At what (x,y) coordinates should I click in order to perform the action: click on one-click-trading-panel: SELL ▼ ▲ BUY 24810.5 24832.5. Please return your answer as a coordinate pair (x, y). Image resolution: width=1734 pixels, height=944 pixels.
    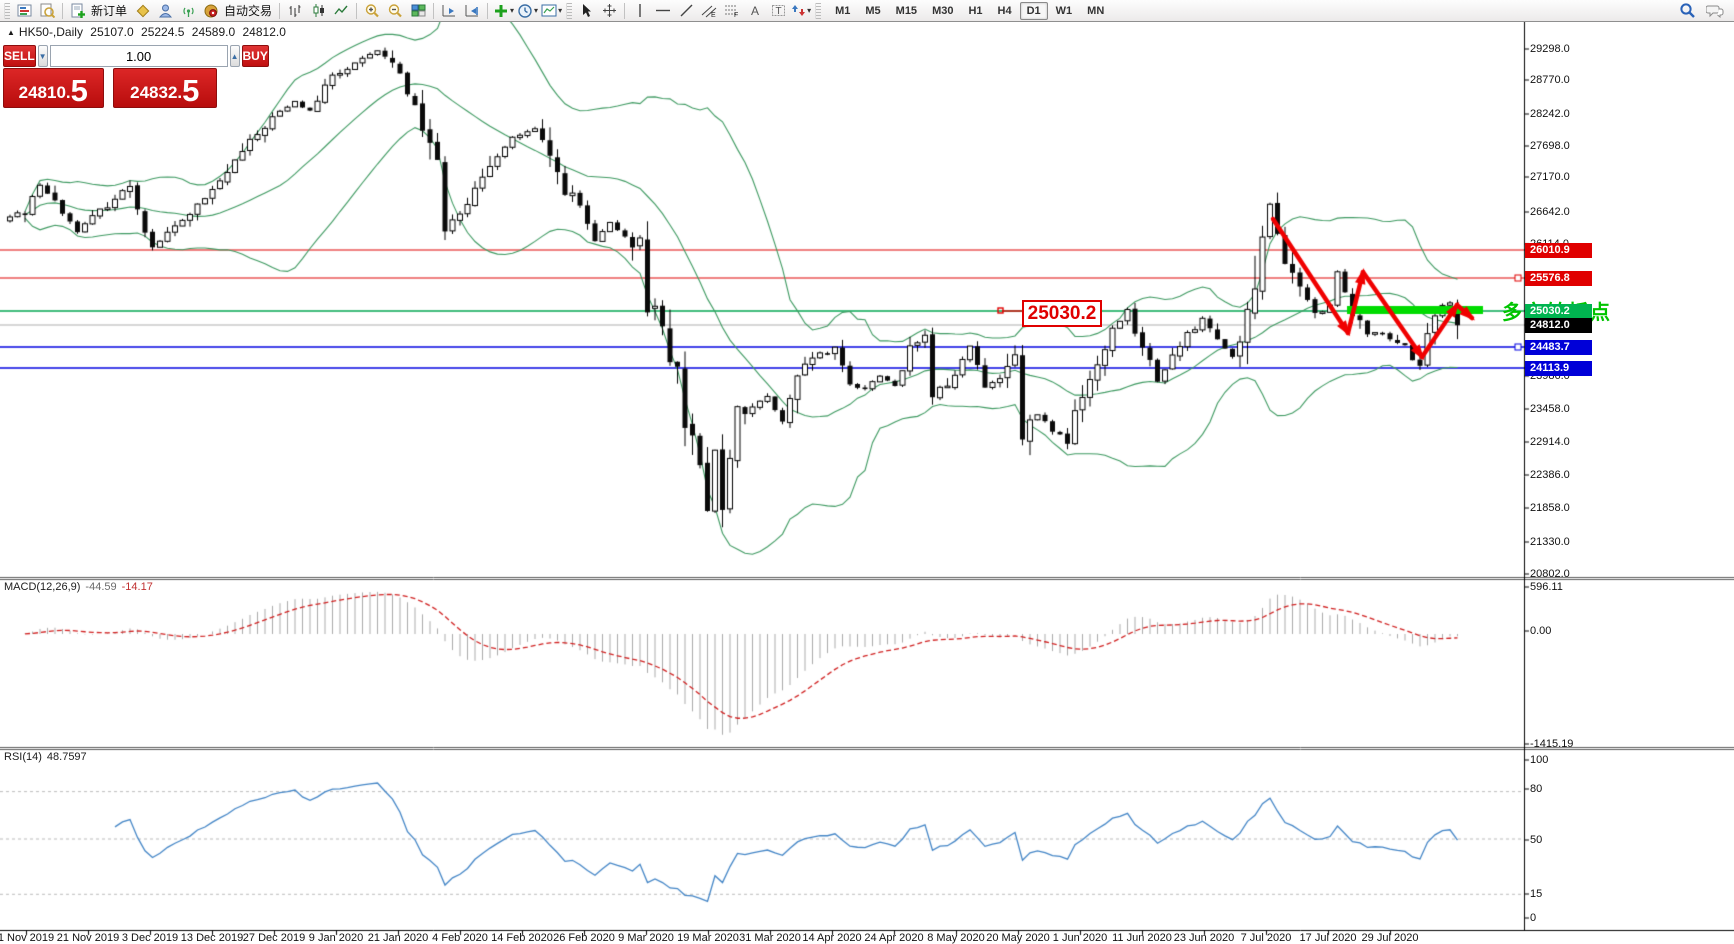
    Looking at the image, I should click on (136, 76).